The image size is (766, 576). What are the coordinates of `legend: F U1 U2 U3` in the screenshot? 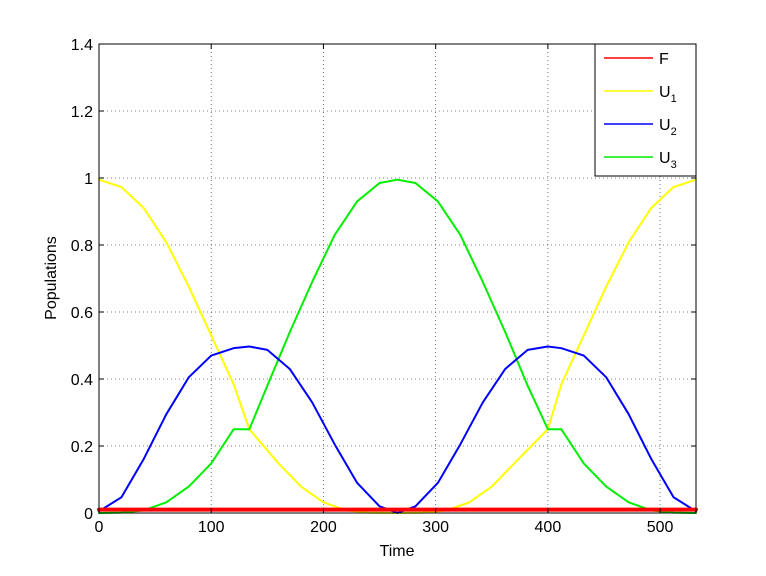 It's located at (645, 110).